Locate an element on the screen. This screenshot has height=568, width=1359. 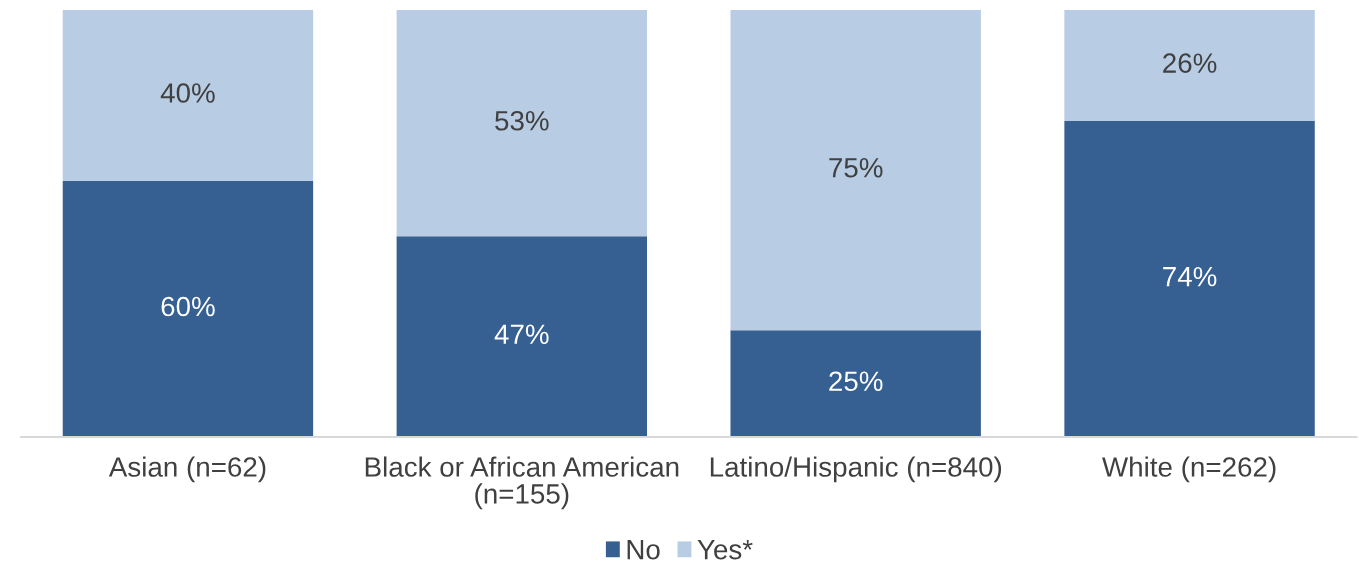
data-label: 40% is located at coordinates (187, 93).